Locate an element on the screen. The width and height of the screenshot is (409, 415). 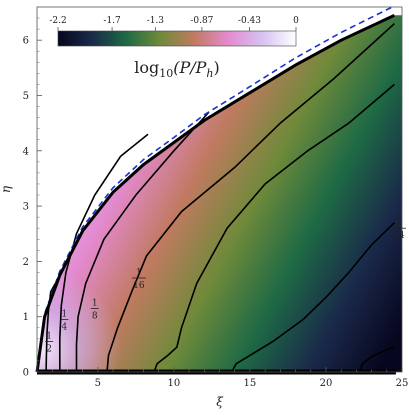
colorbar-tick-label: -1.3 is located at coordinates (156, 21).